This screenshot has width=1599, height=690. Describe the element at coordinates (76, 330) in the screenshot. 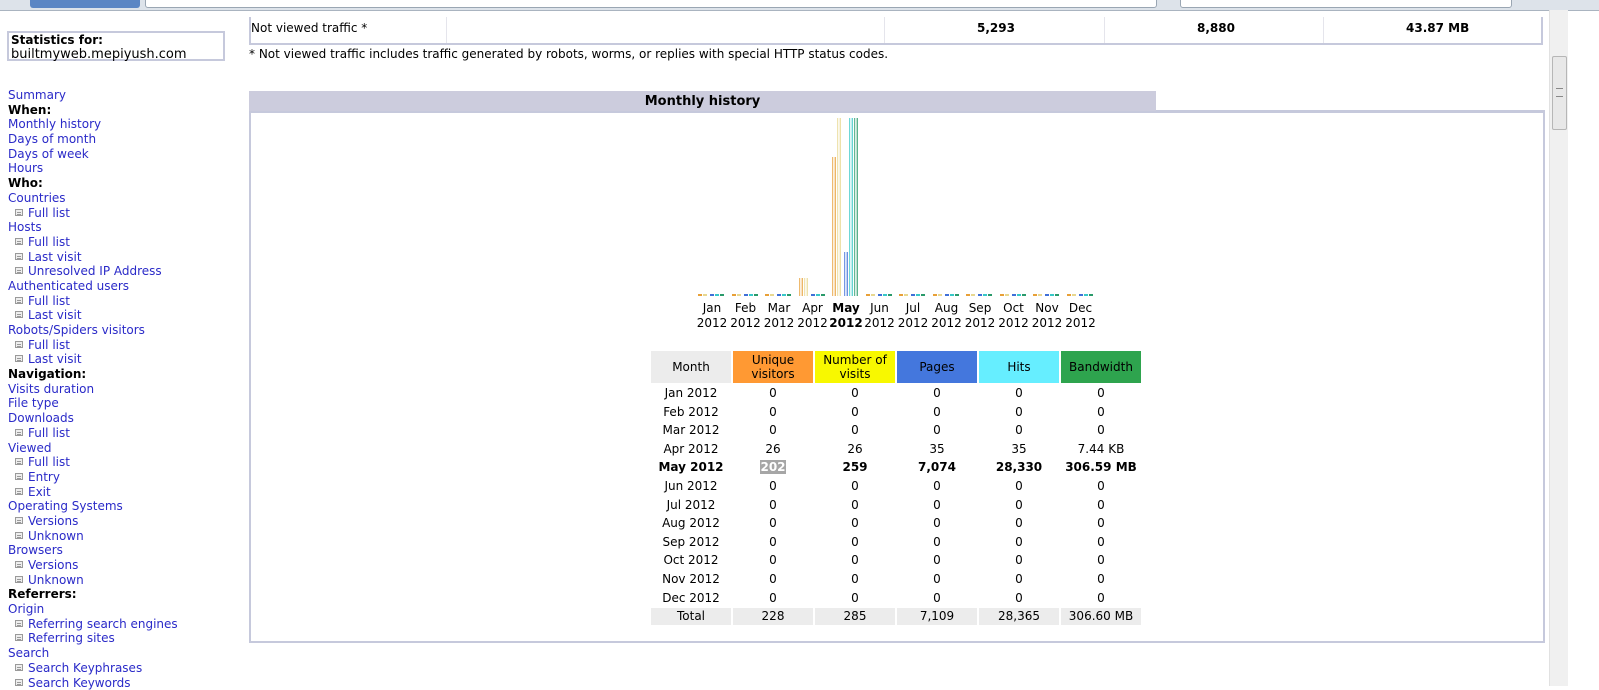

I see `menu-link: Robots/Spiders visitors` at that location.